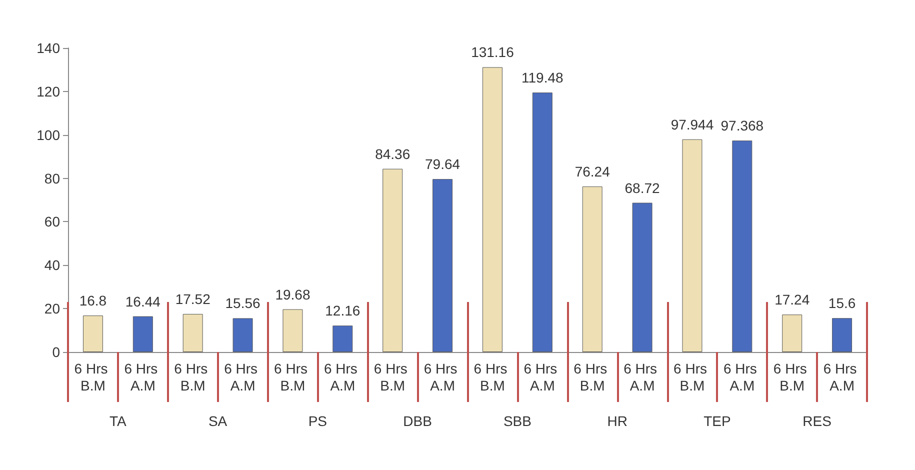 The width and height of the screenshot is (915, 470). I want to click on y-tick-label: 60, so click(52, 222).